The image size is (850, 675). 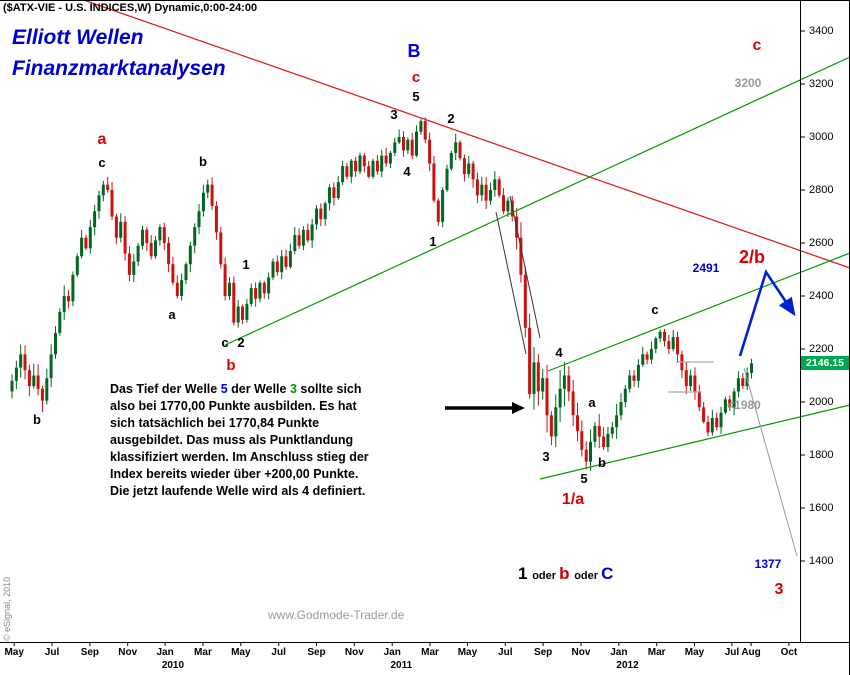 What do you see at coordinates (694, 442) in the screenshot?
I see `green-channel-lower` at bounding box center [694, 442].